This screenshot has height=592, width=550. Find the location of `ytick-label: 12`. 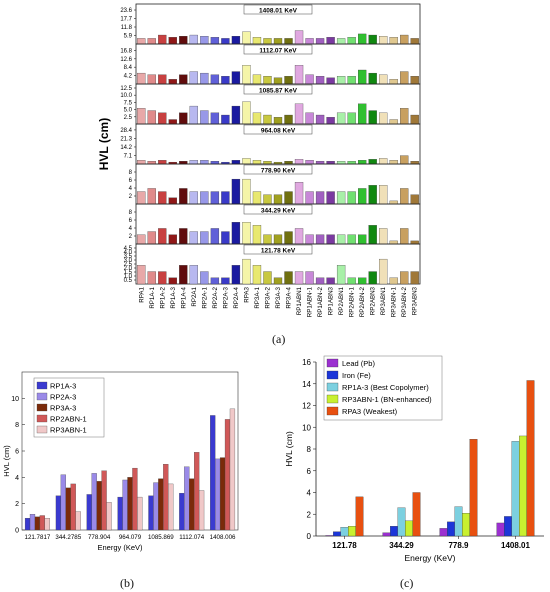

ytick-label: 12 is located at coordinates (306, 406).